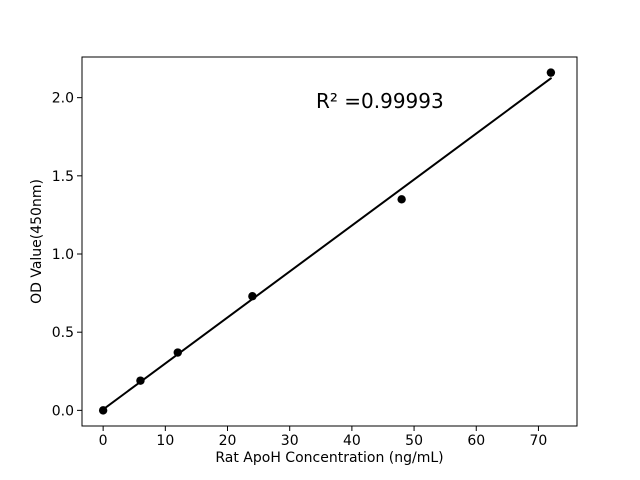 Image resolution: width=640 pixels, height=480 pixels. What do you see at coordinates (228, 441) in the screenshot?
I see `x-tick-label: 20` at bounding box center [228, 441].